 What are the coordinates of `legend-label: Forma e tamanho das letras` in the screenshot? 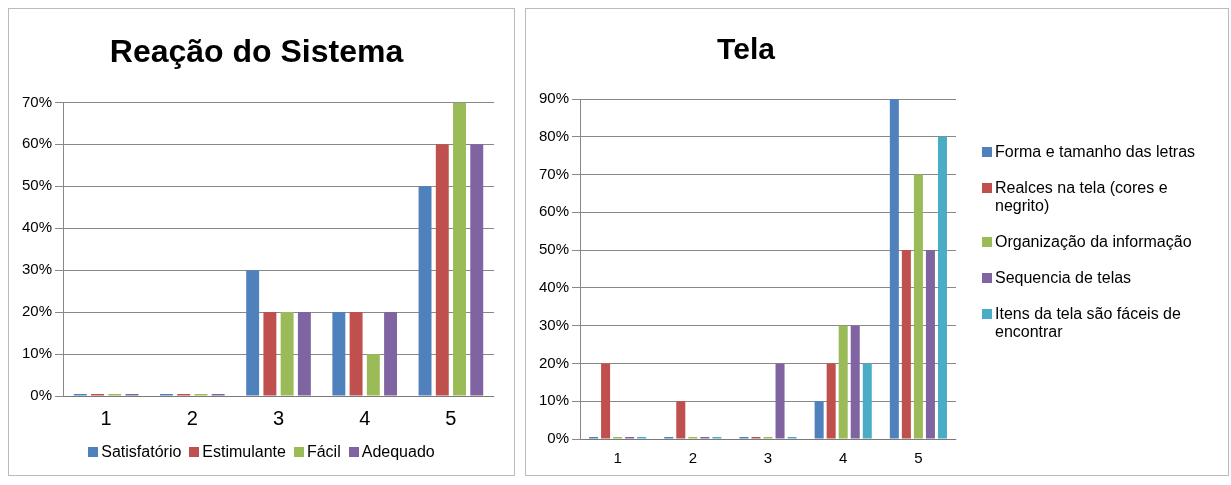 It's located at (1095, 152).